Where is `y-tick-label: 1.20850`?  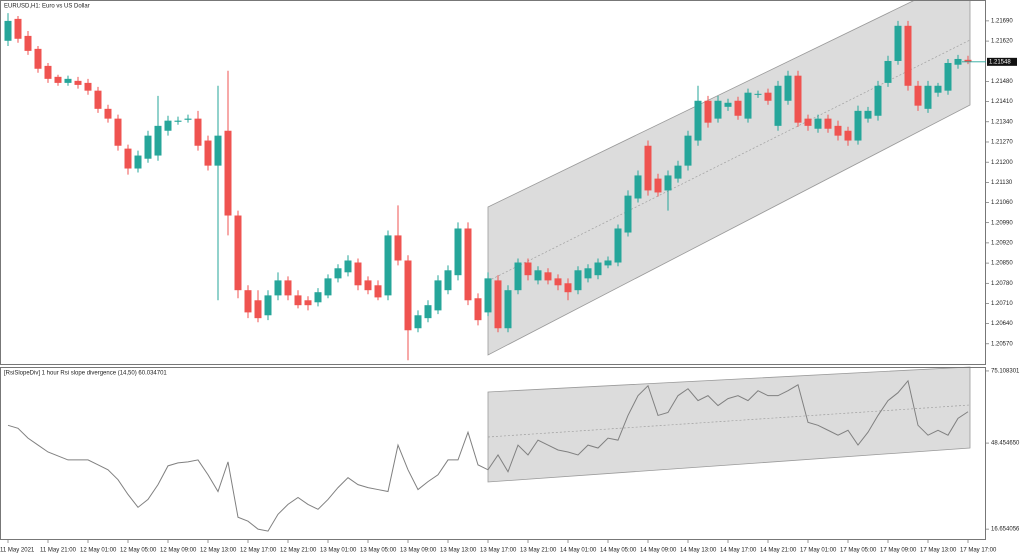 y-tick-label: 1.20850 is located at coordinates (1002, 264).